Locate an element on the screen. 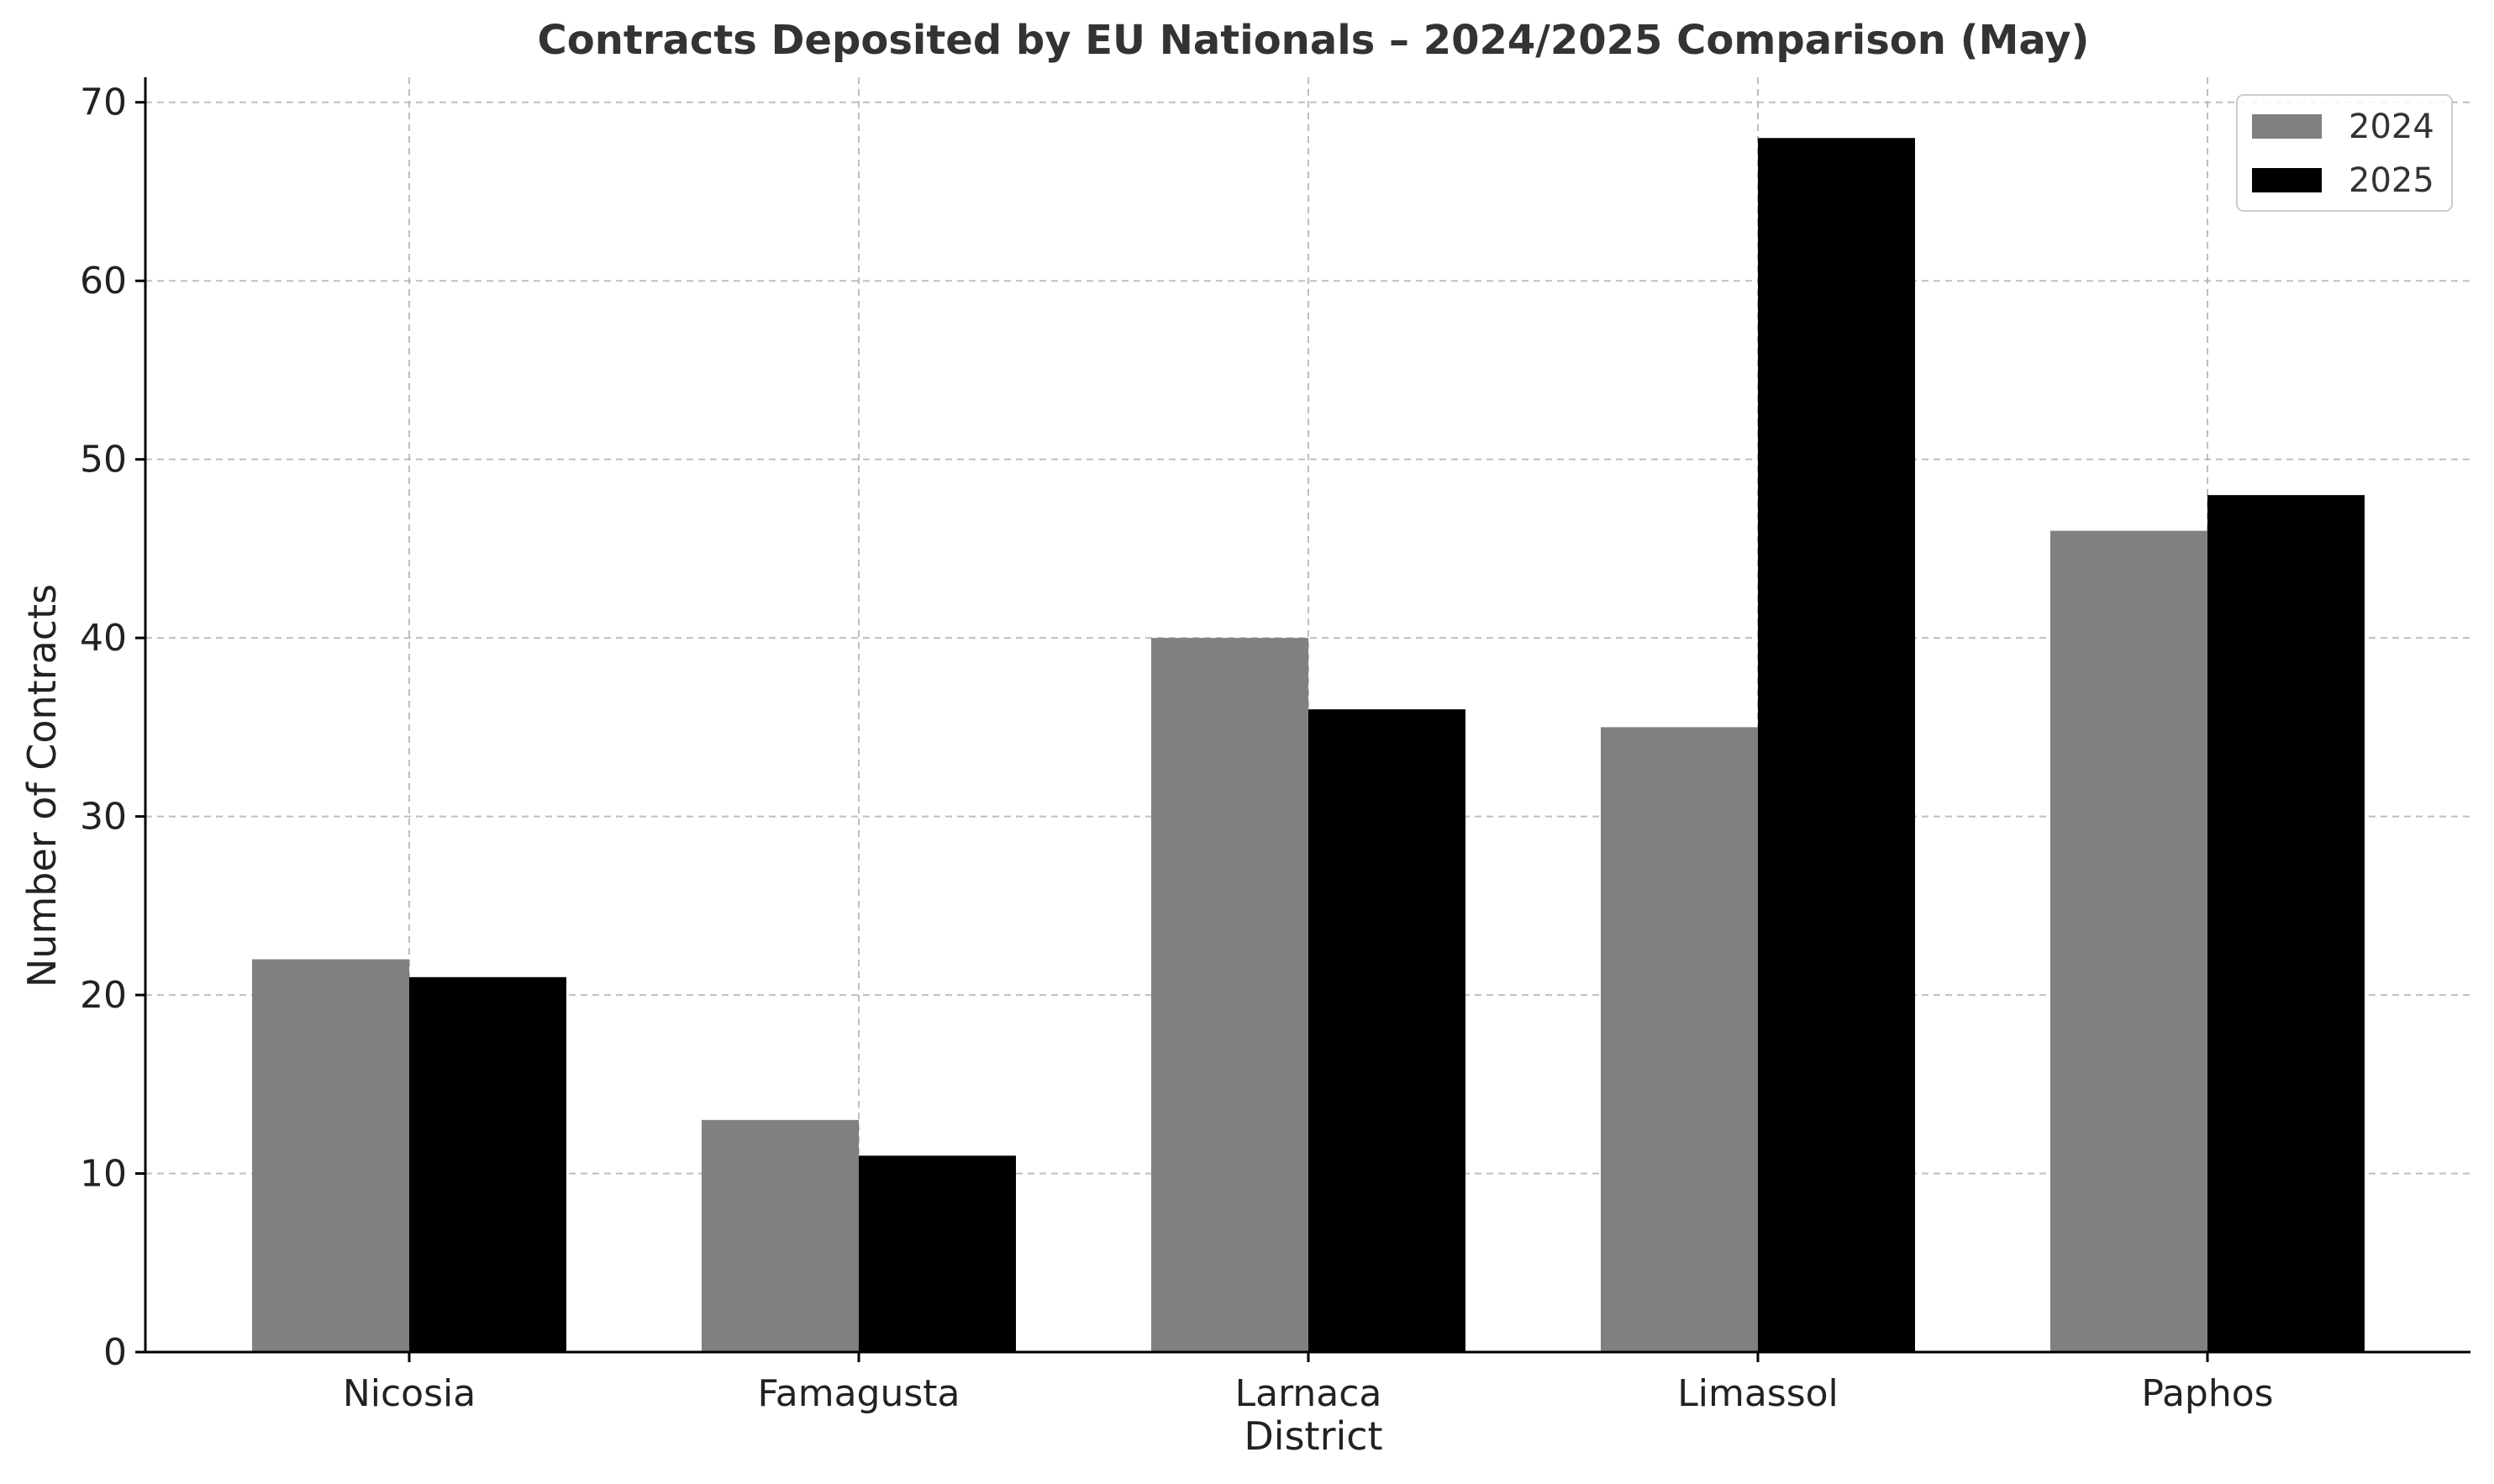 The image size is (2494, 1484). legend-label-2024: 2024 is located at coordinates (2391, 127).